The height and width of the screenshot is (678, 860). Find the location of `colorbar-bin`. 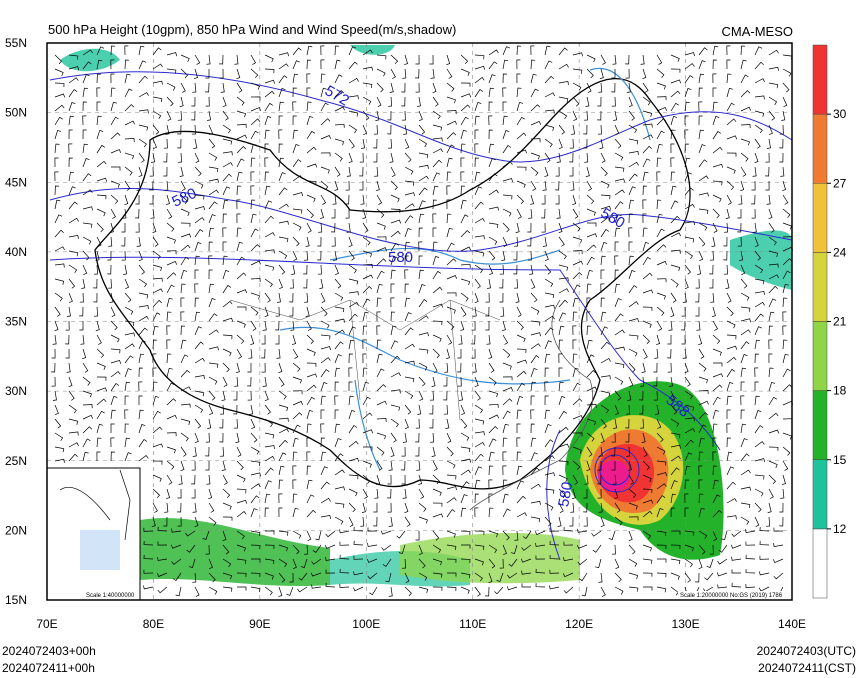

colorbar-bin is located at coordinates (820, 79).